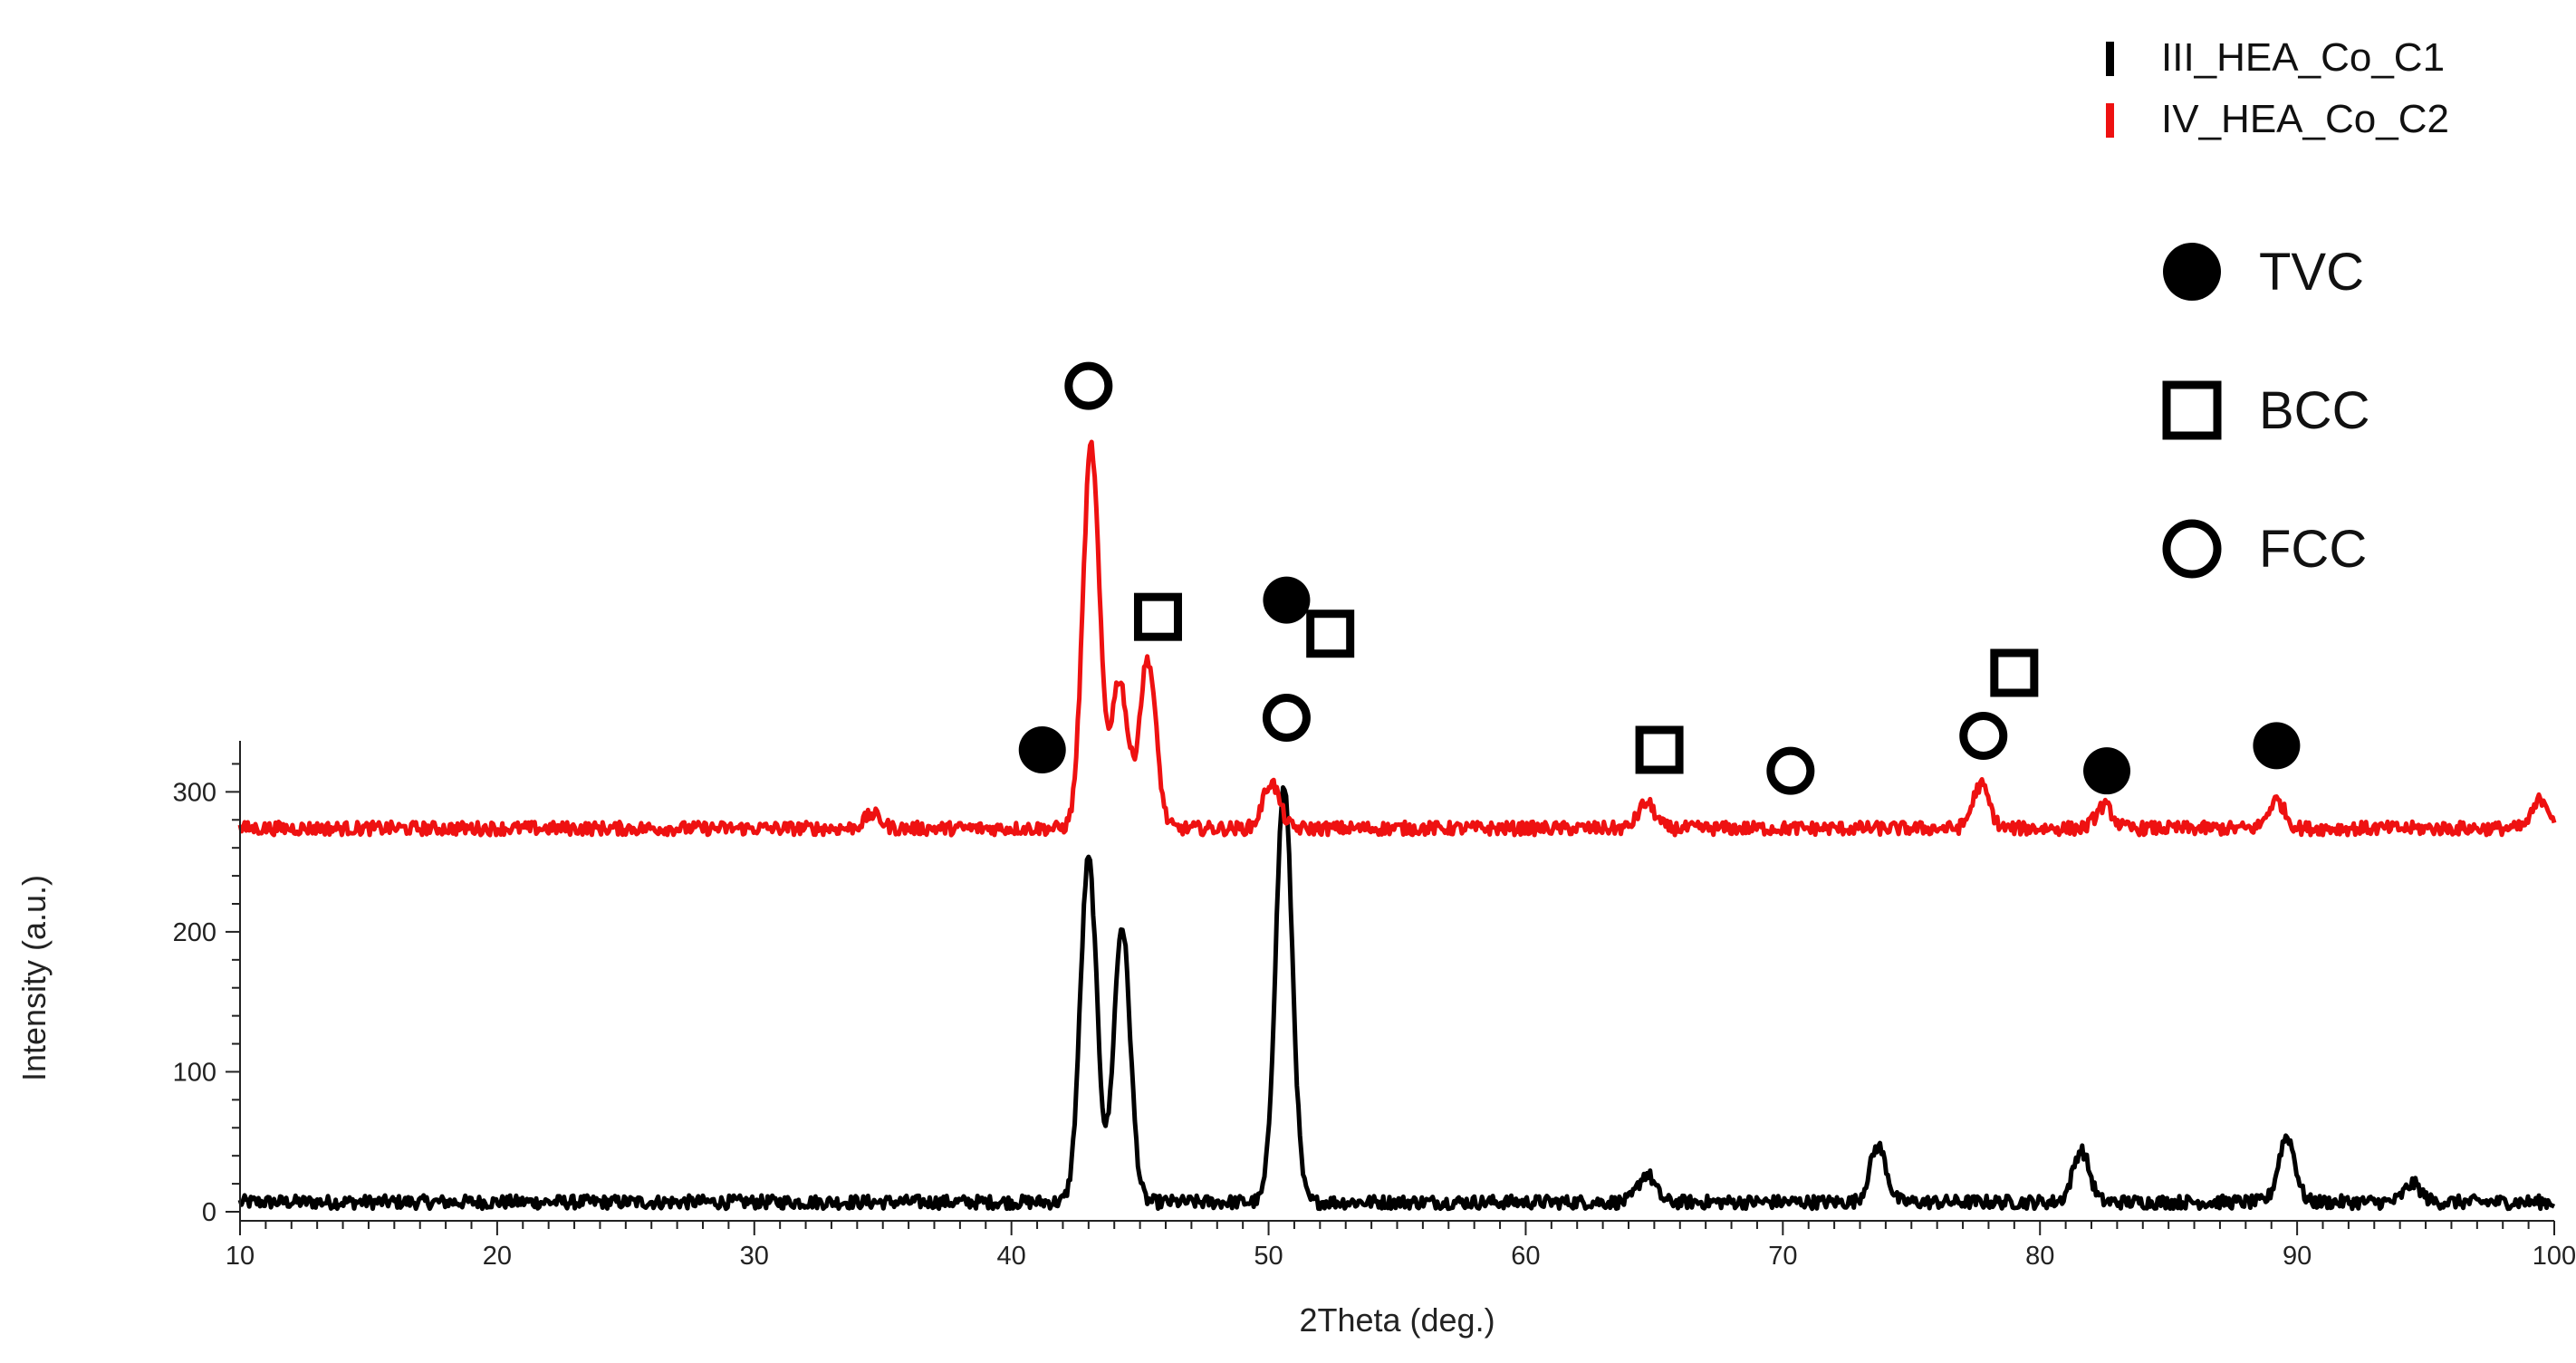  I want to click on phase-legend-label: BCC, so click(2314, 410).